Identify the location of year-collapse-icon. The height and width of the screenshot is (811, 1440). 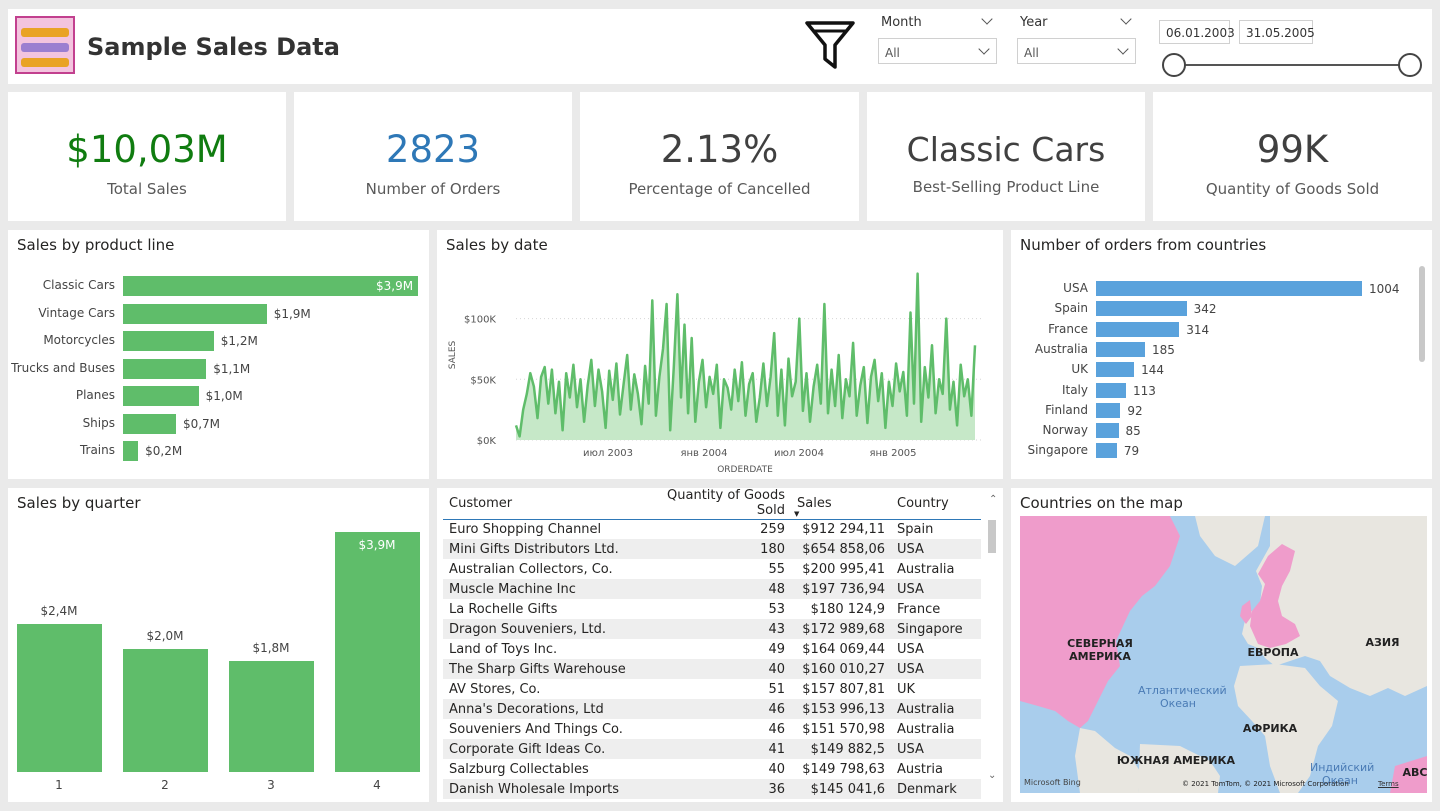
(1126, 19).